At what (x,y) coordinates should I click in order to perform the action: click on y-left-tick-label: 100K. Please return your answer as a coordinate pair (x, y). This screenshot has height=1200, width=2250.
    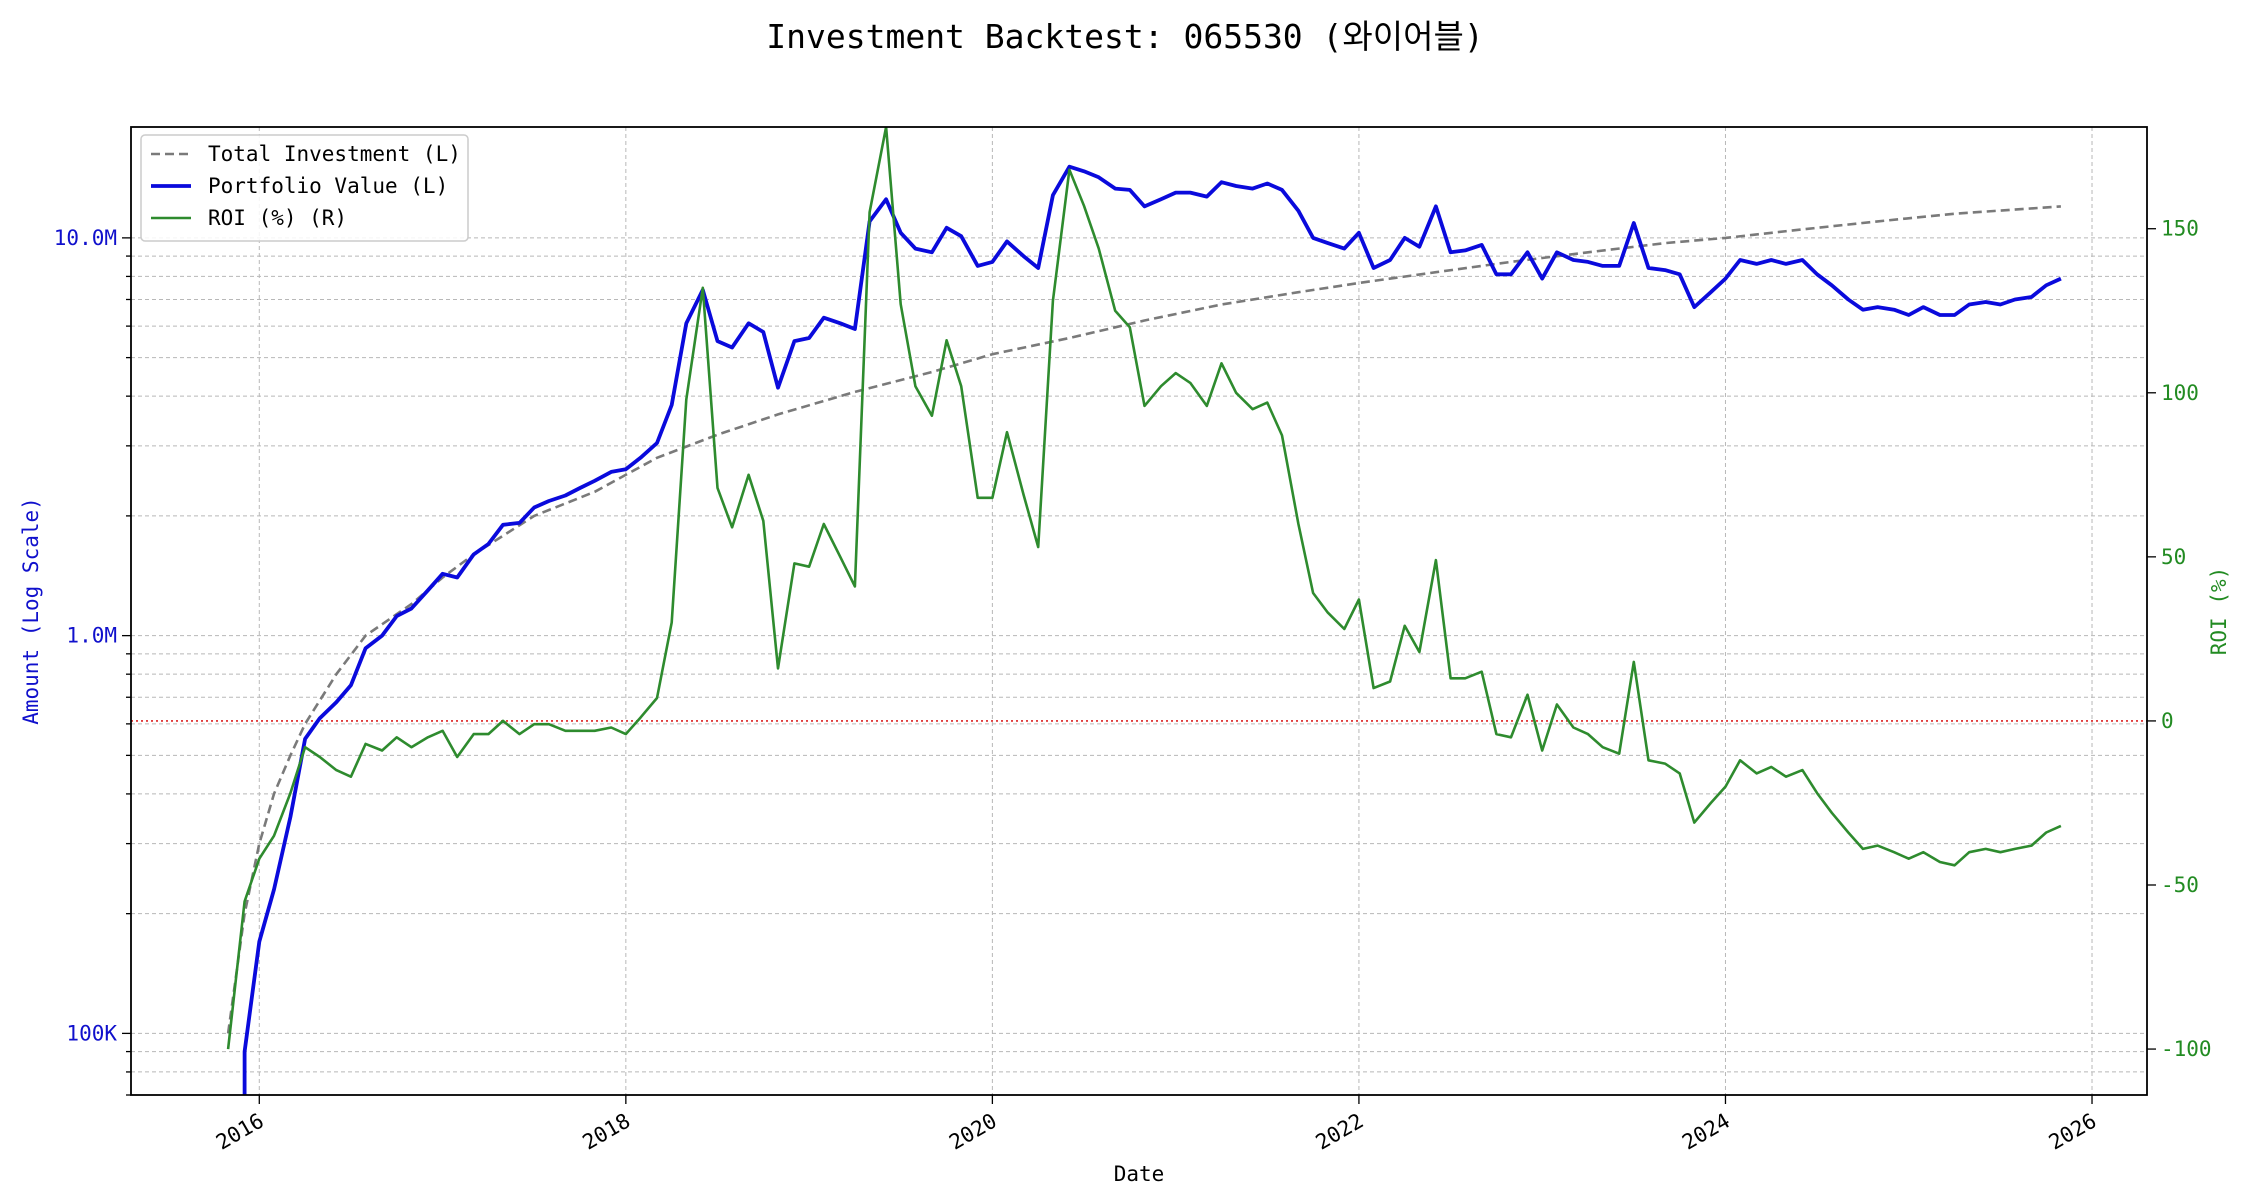
    Looking at the image, I should click on (91, 1033).